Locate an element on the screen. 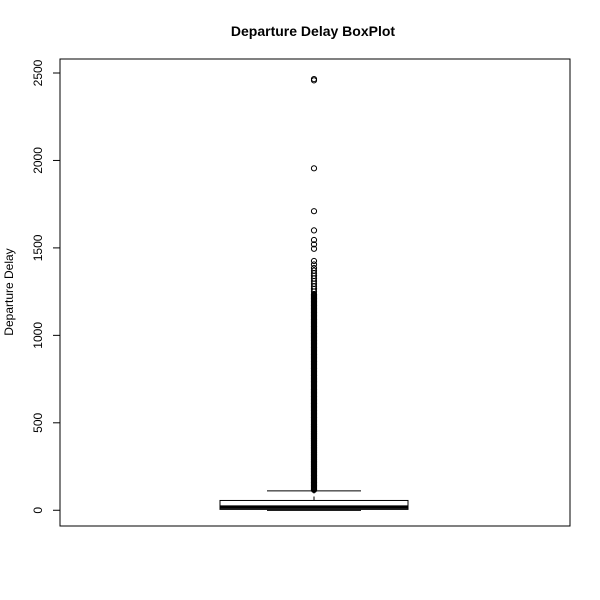 The height and width of the screenshot is (600, 600). y-tick-label: 1500 is located at coordinates (38, 247).